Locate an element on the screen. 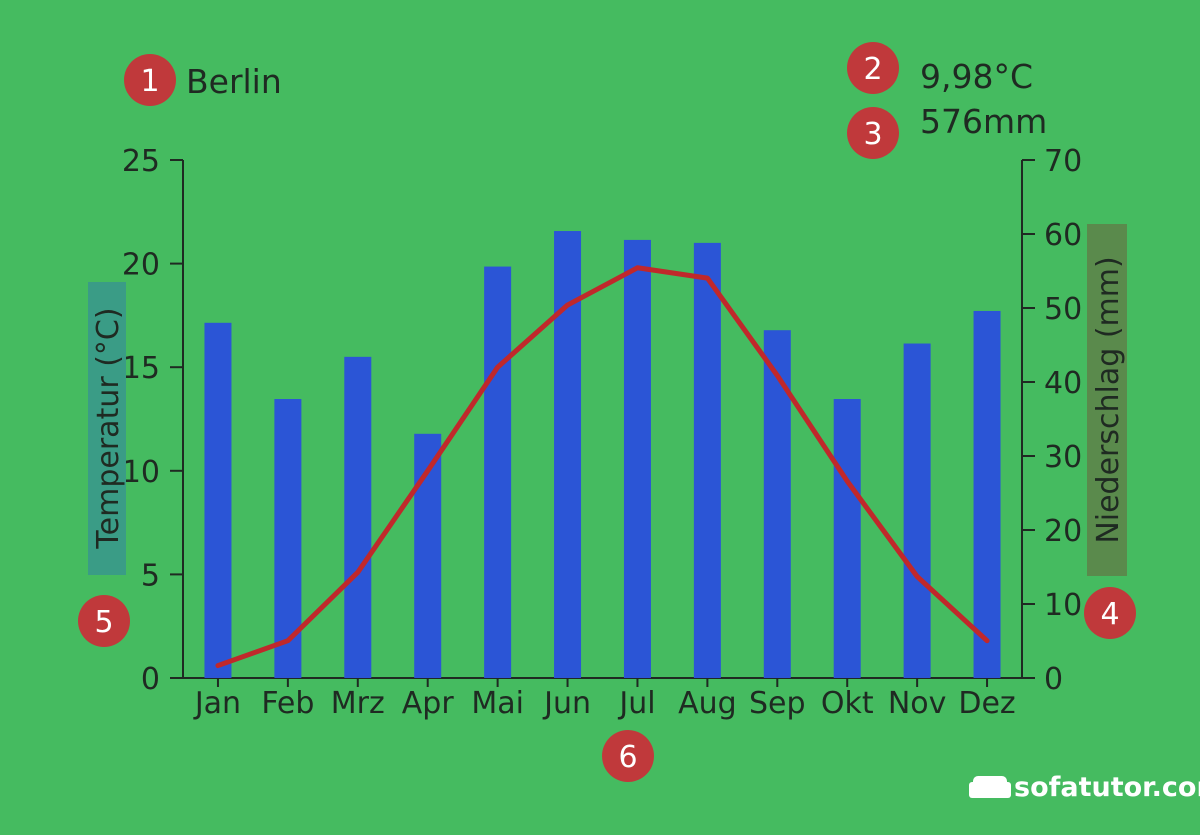 This screenshot has height=835, width=1200. right-tick-label: 10 is located at coordinates (1063, 605).